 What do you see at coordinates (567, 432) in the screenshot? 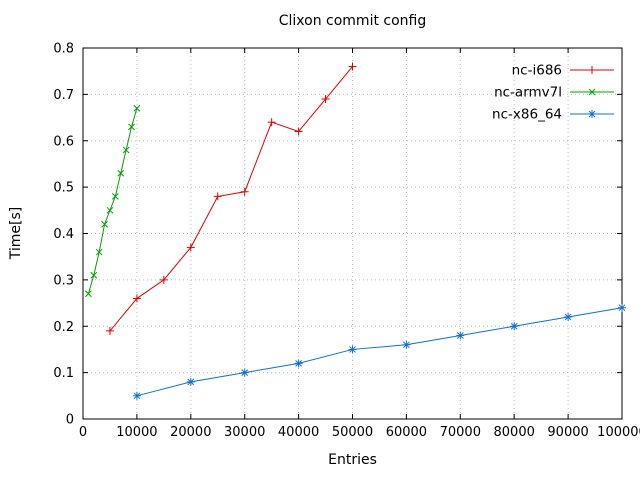
I see `x-tick-label: 90000` at bounding box center [567, 432].